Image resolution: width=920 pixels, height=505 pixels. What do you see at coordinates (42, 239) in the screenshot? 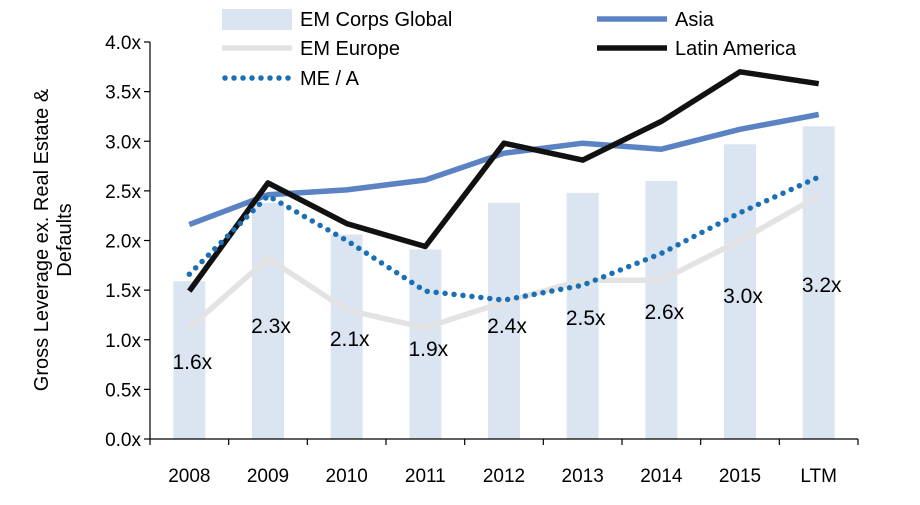
I see `y-axis-label-line-1: Gross Leverage ex. Real Estate &` at bounding box center [42, 239].